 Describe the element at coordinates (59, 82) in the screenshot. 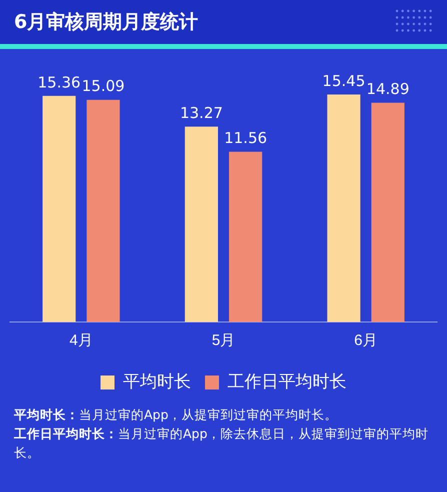

I see `data-label: 15.36` at that location.